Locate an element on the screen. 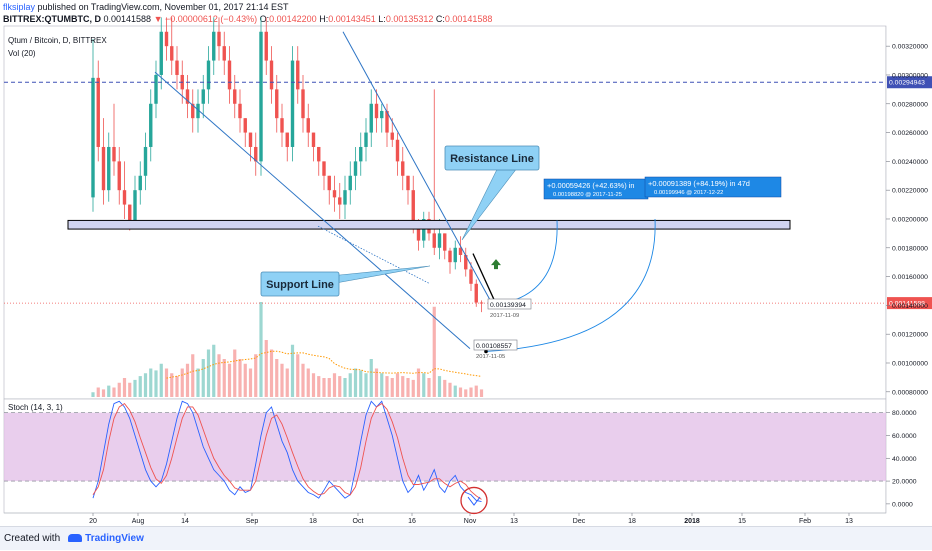 Image resolution: width=932 pixels, height=551 pixels. stoch-label: Stoch (14, 3, 1) is located at coordinates (35, 407).